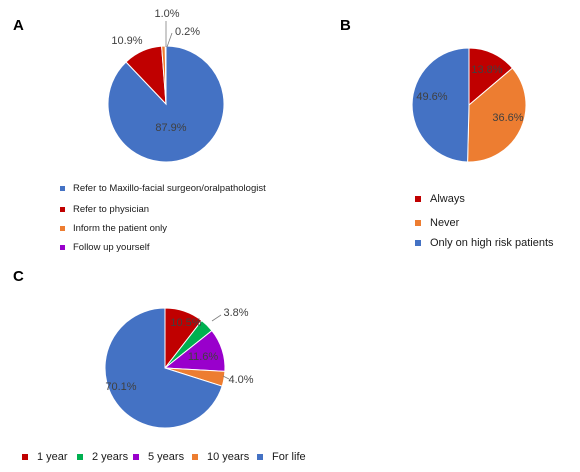  I want to click on pie-chart-c: 10.5% 3.8% 11.6% 4.0% 70.1%, so click(179, 368).